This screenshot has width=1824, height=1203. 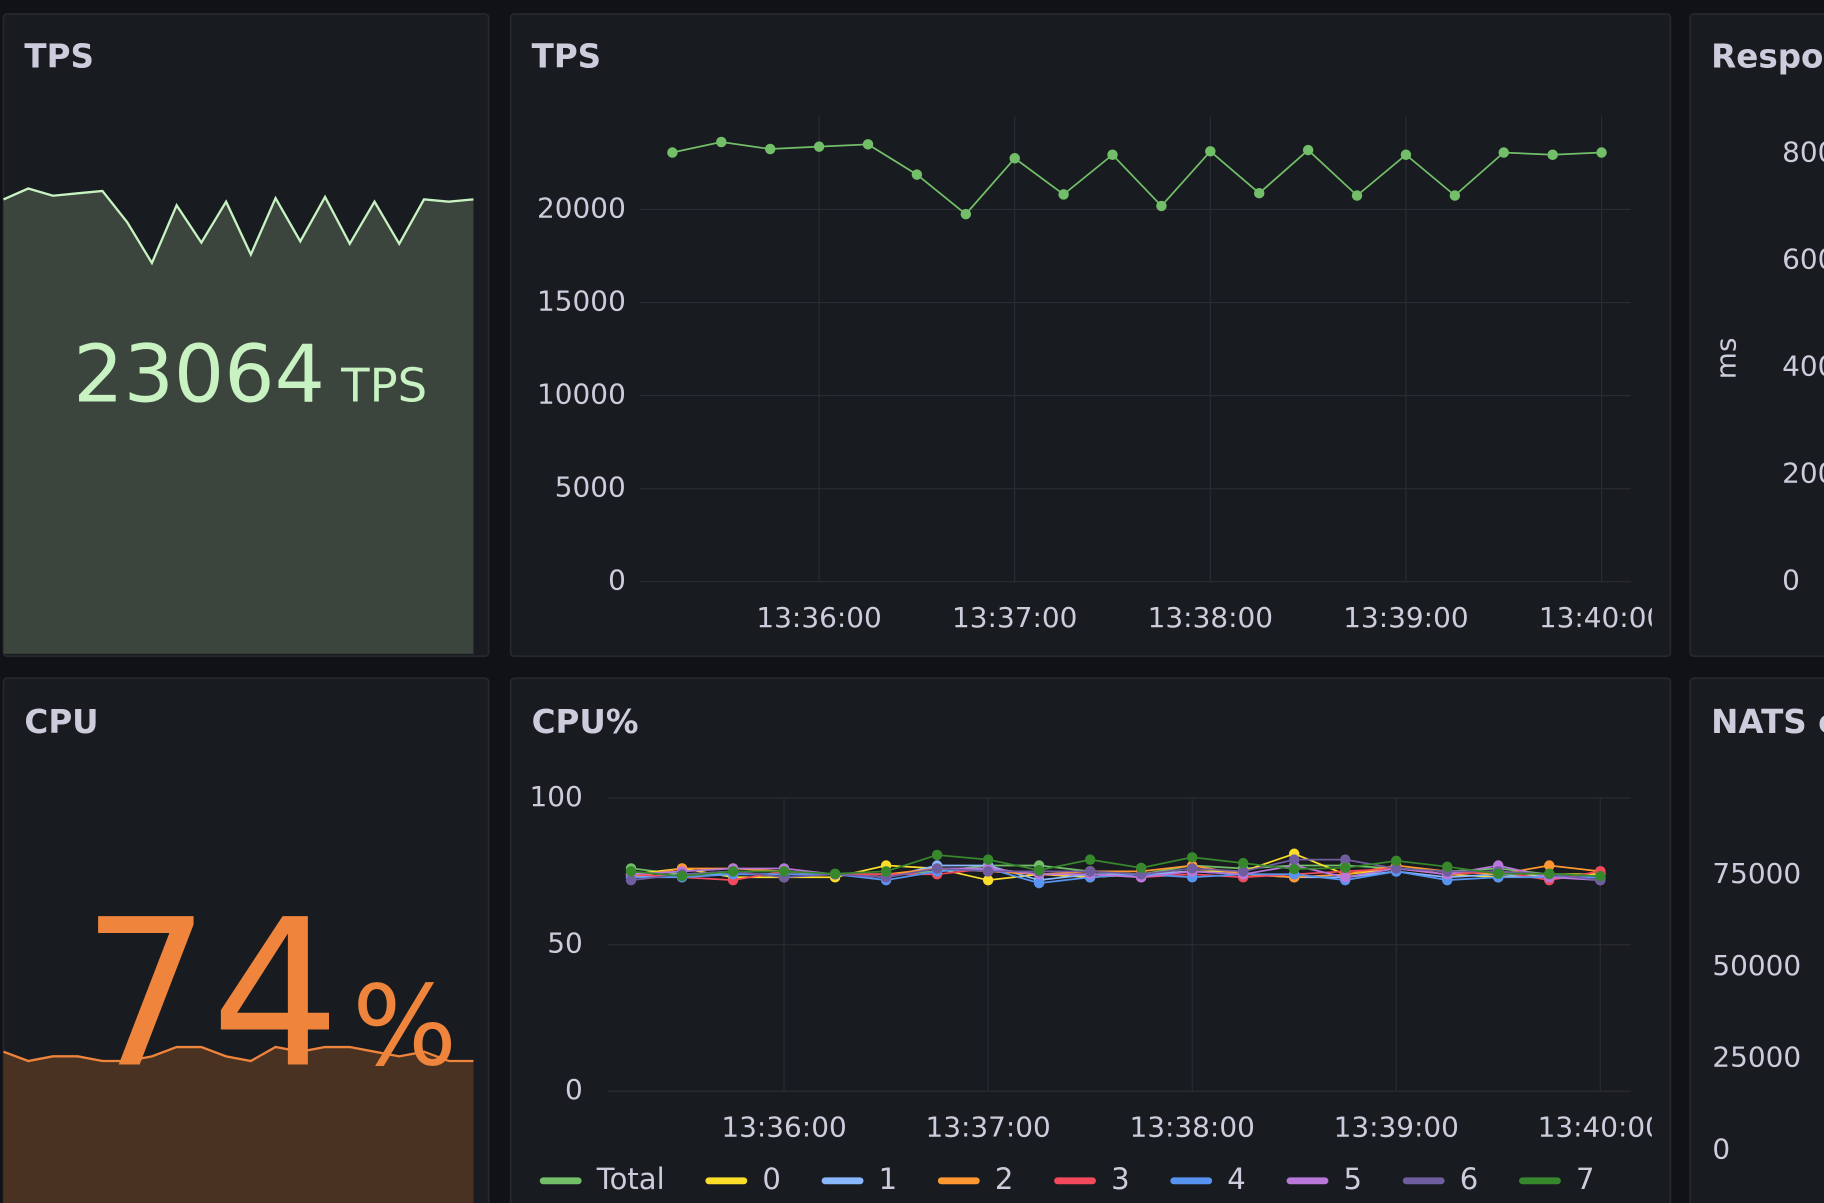 What do you see at coordinates (581, 207) in the screenshot?
I see `y-tick-label: 20000` at bounding box center [581, 207].